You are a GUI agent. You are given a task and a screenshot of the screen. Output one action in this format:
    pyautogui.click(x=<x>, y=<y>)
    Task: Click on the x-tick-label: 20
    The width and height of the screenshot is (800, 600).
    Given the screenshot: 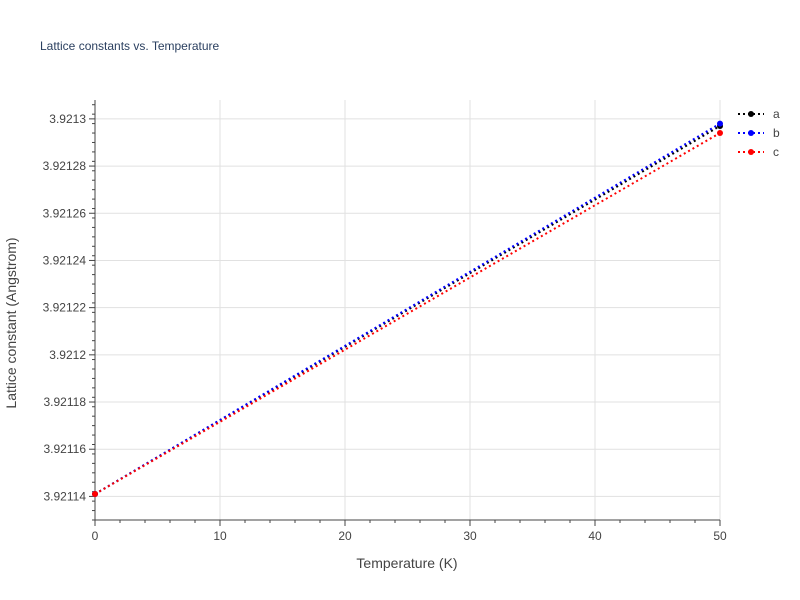 What is the action you would take?
    pyautogui.click(x=345, y=536)
    